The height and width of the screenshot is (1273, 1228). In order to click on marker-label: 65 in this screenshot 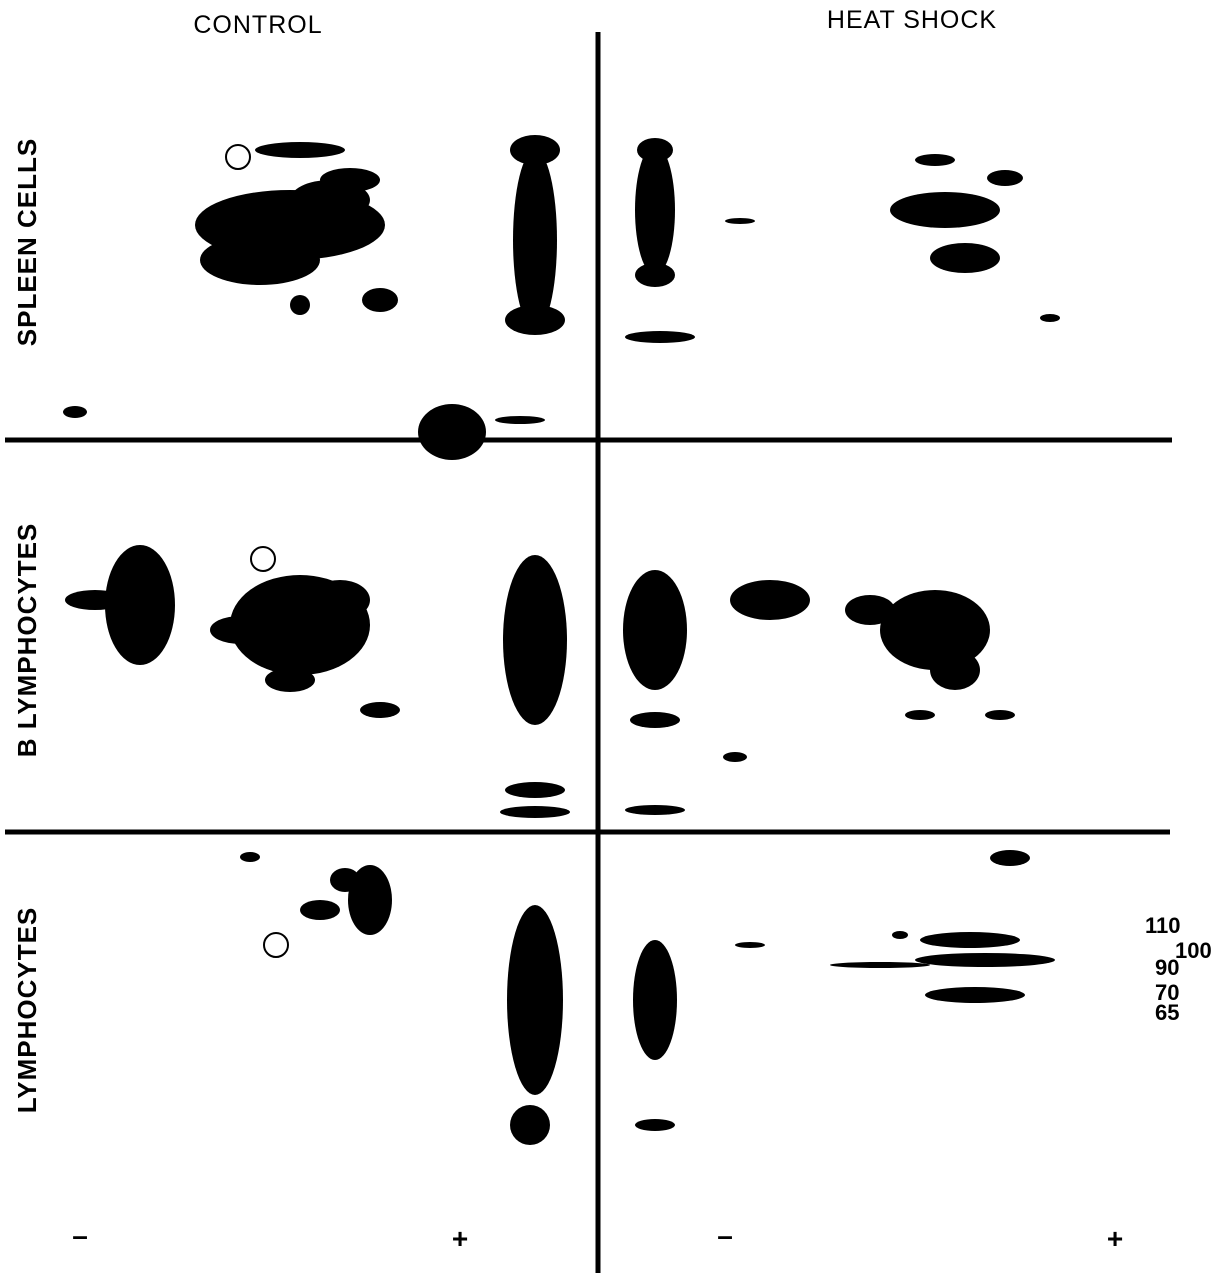, I will do `click(1167, 1012)`.